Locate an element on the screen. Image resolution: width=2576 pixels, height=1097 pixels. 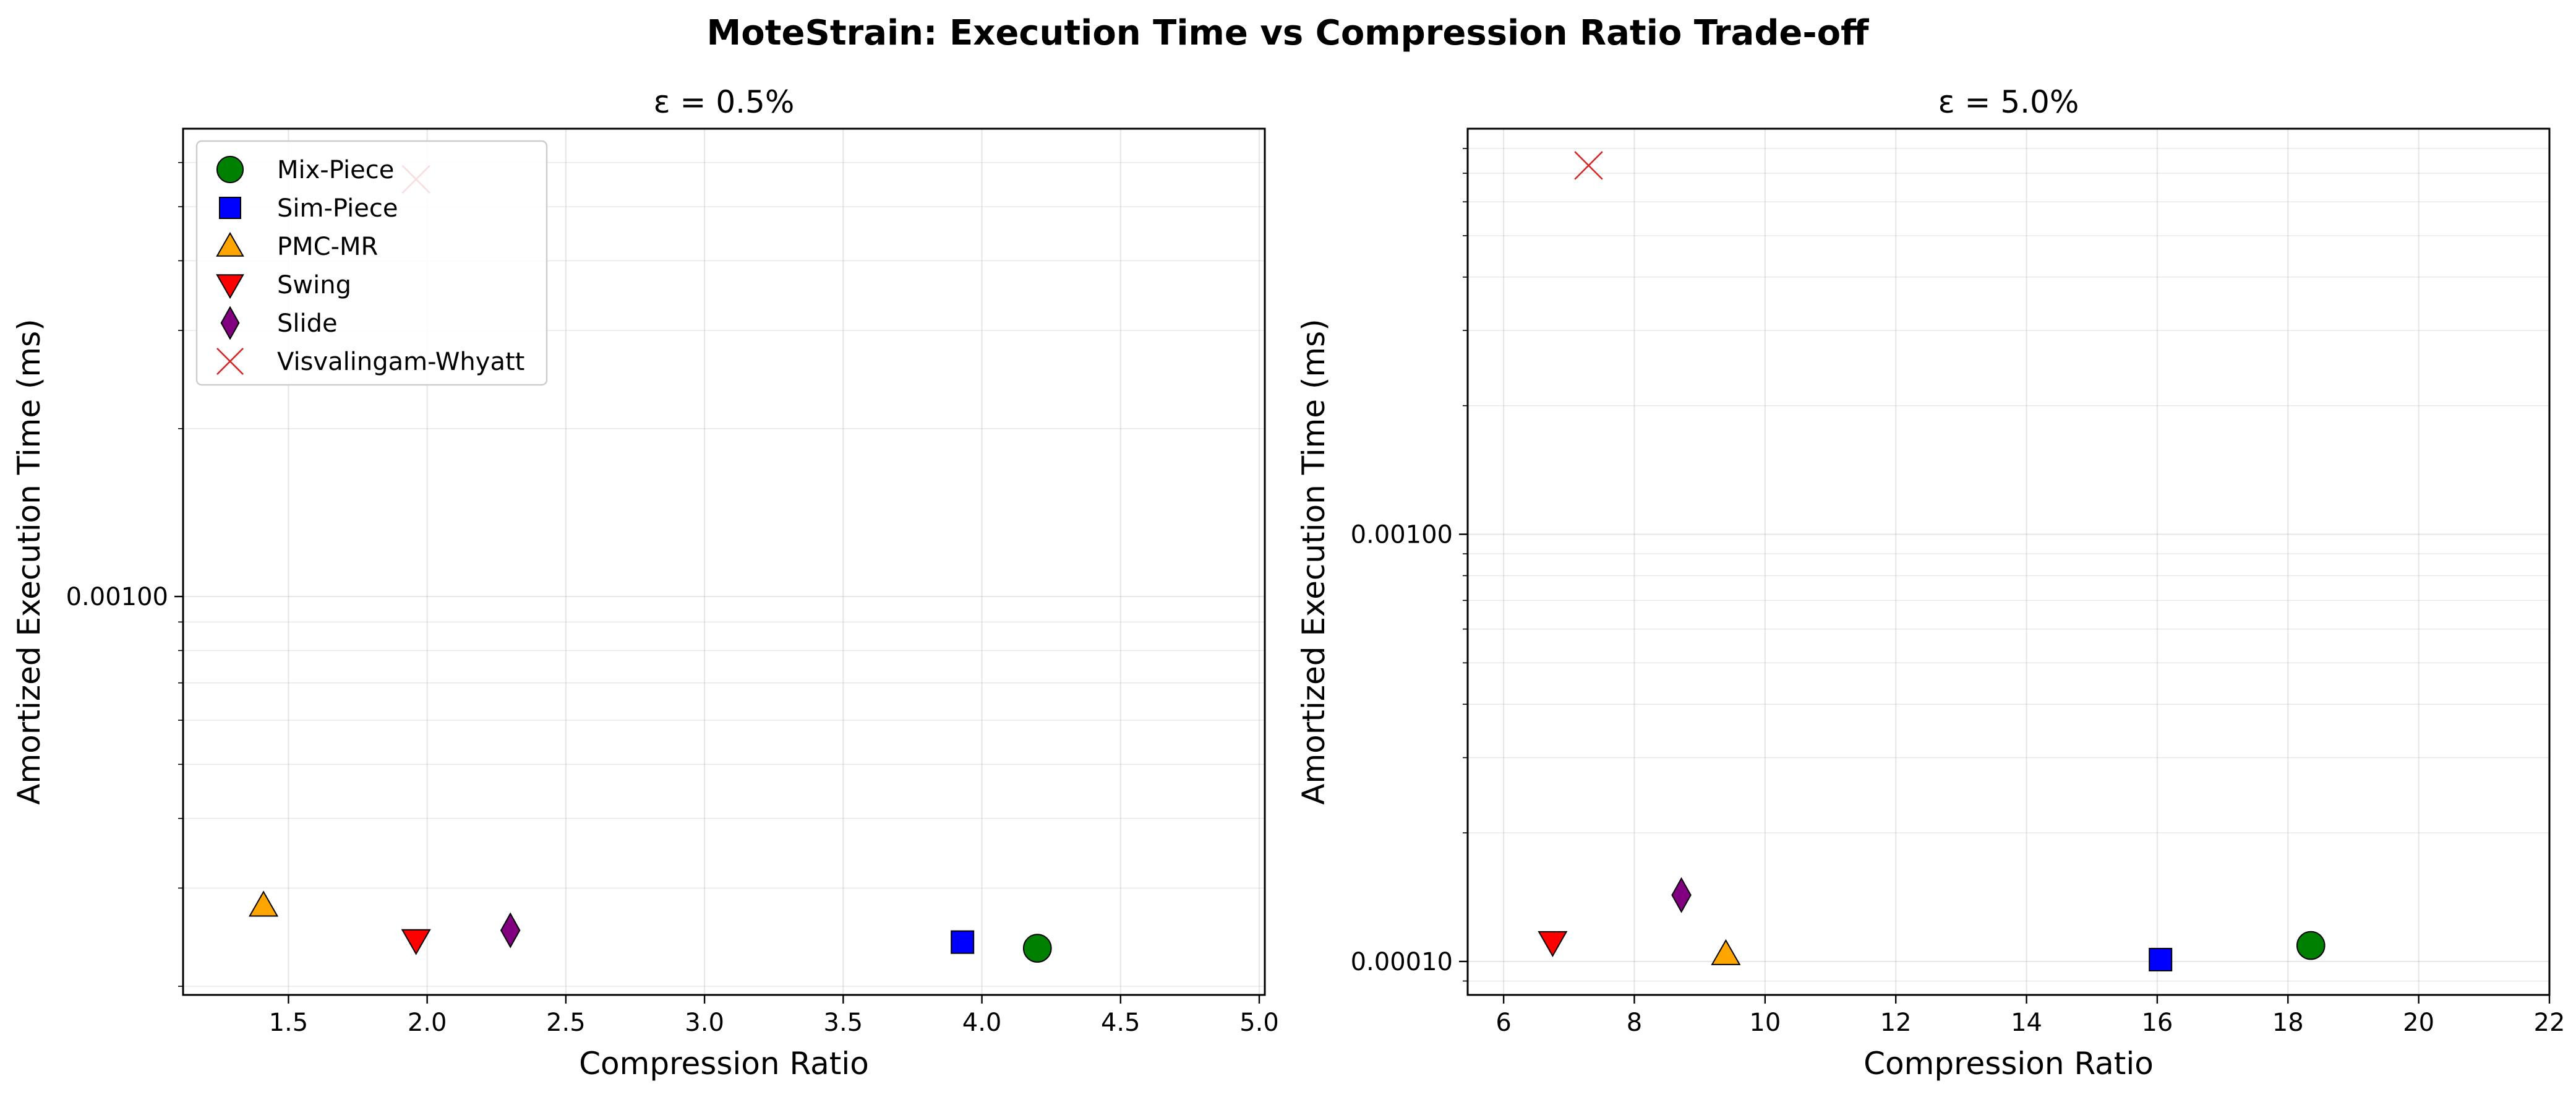
legend-label: PMC-MR is located at coordinates (327, 247).